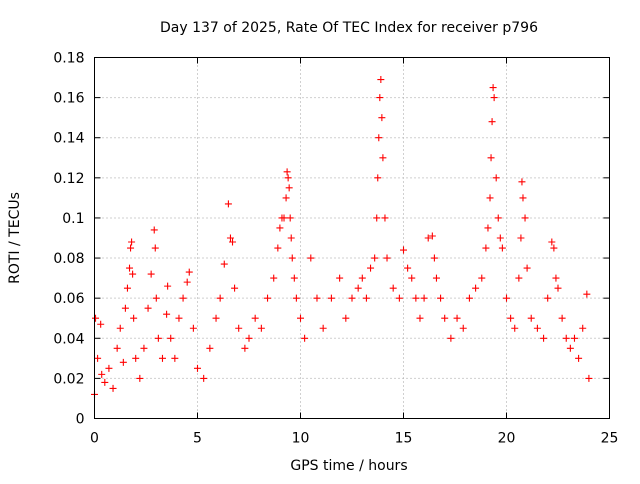  I want to click on x-tick-label: 15, so click(404, 439).